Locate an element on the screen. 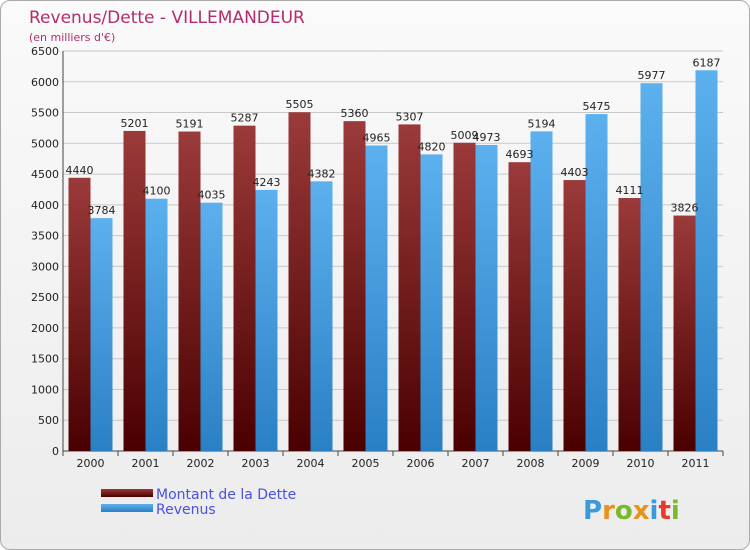  x-tick-label: 2001 is located at coordinates (146, 463).